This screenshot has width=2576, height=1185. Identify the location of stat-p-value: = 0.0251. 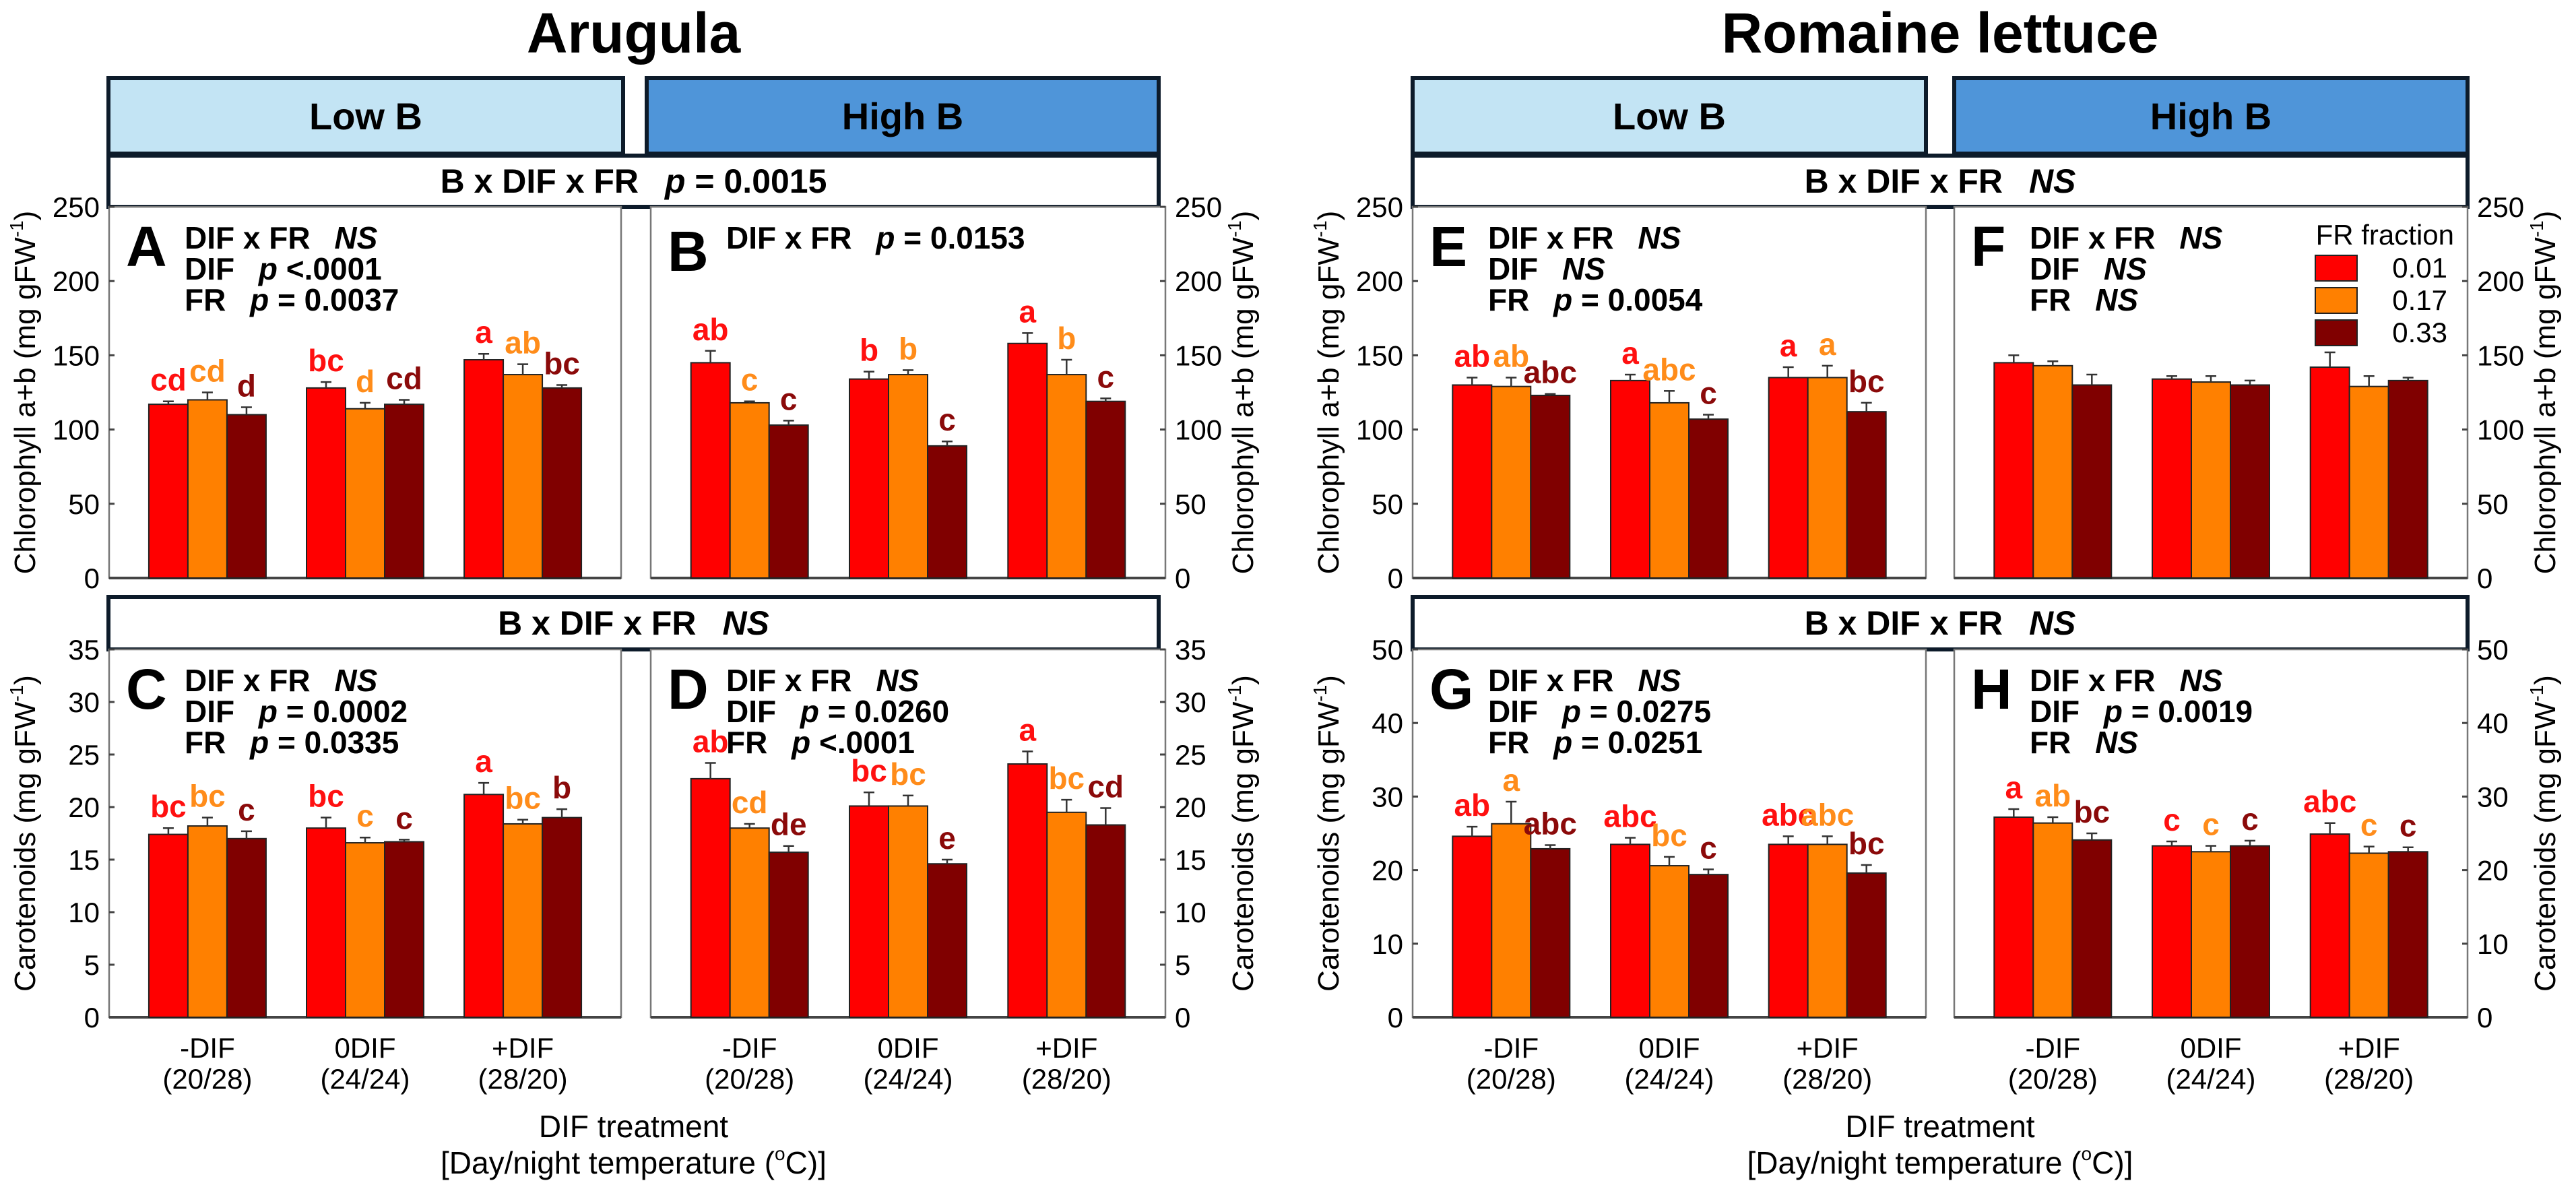
(1642, 742).